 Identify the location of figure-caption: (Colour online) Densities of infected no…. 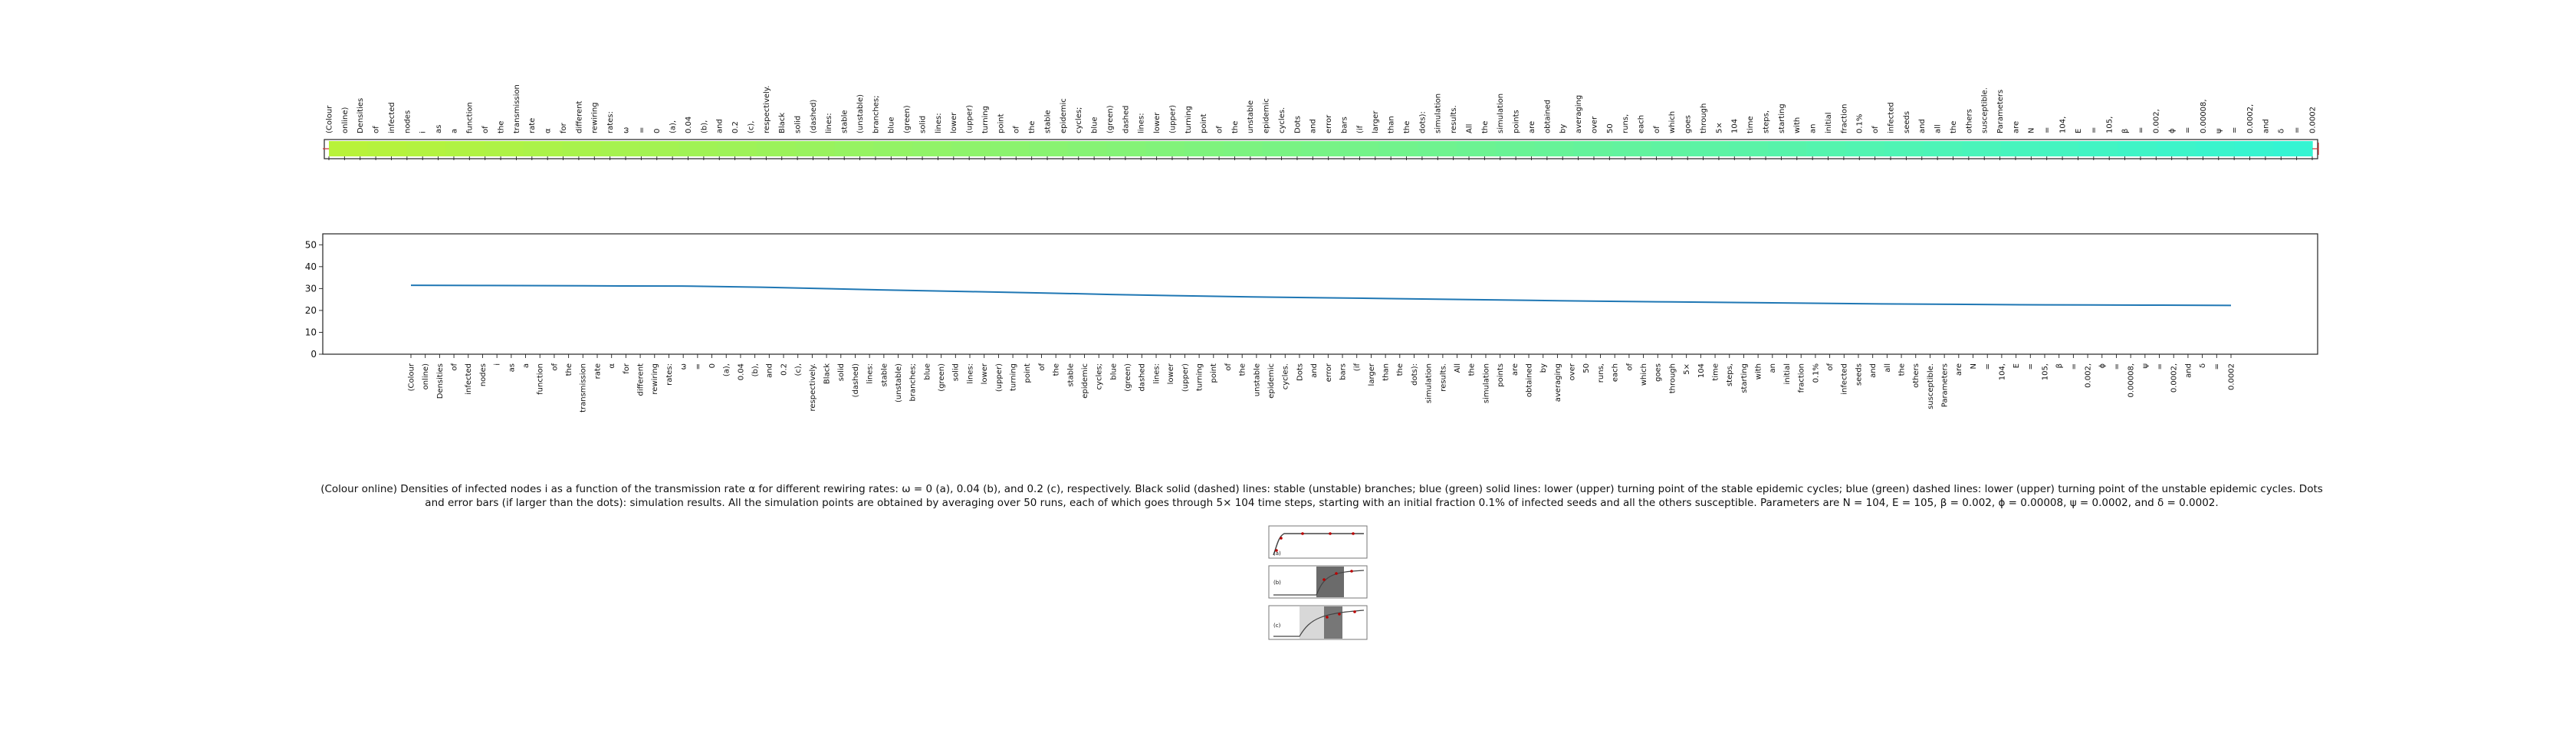
(1321, 496).